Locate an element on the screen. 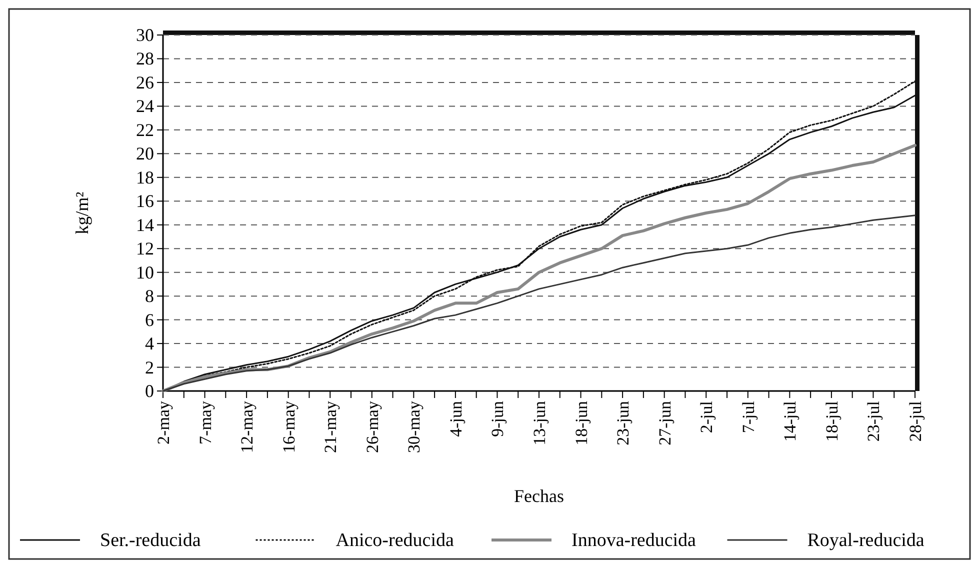  x-tick-label: 30-may is located at coordinates (414, 426).